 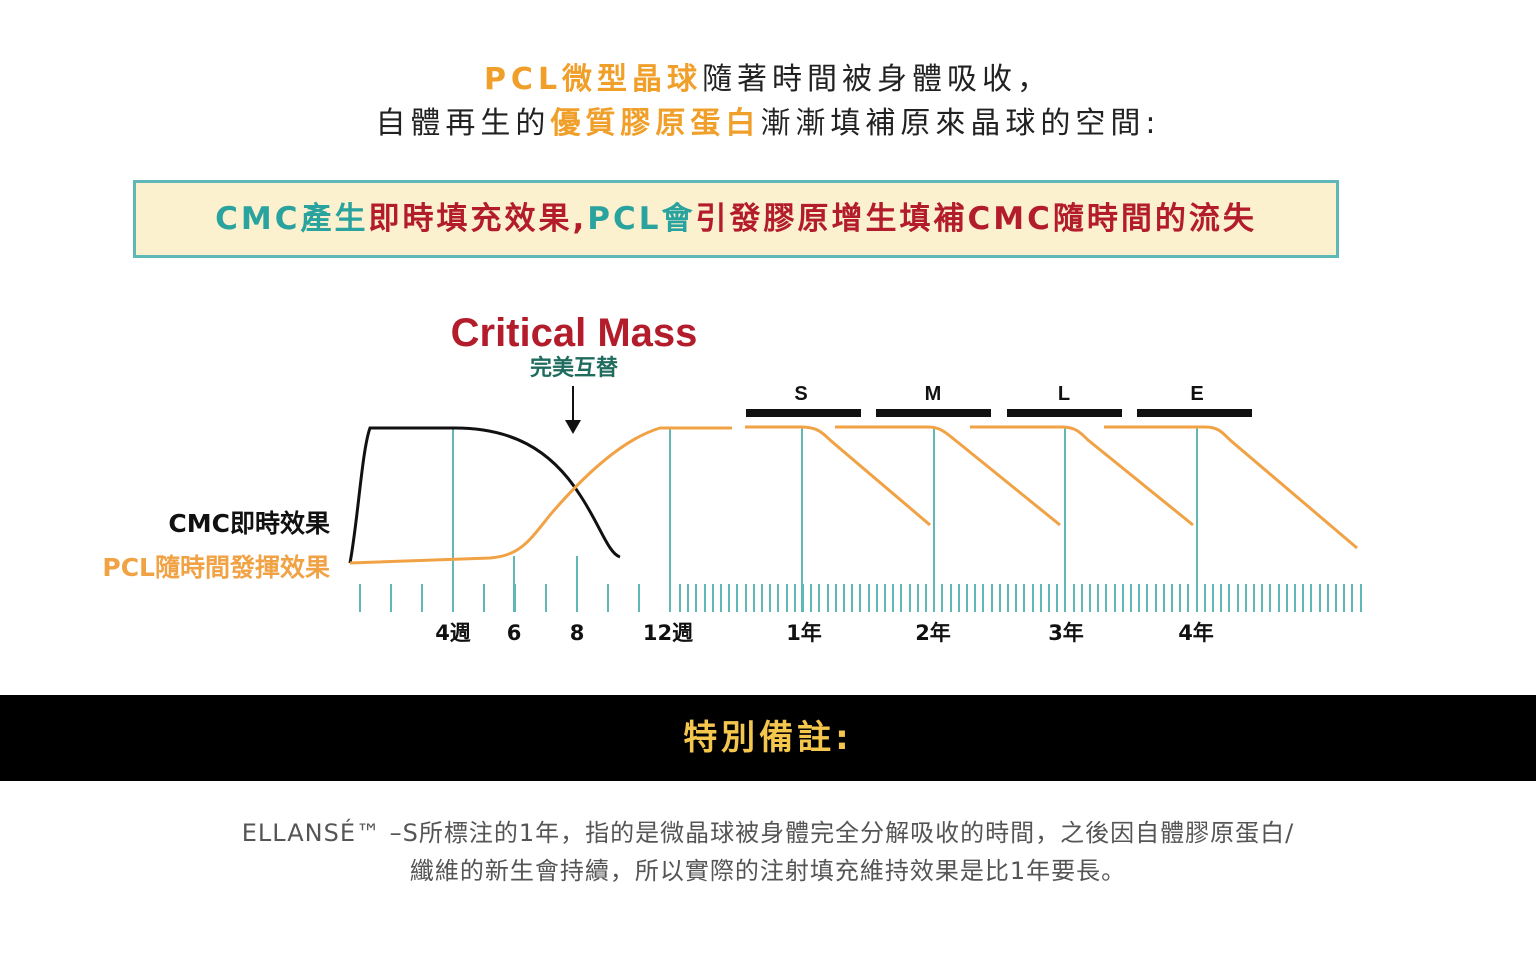 What do you see at coordinates (292, 219) in the screenshot?
I see `banner-cmc: CMC產生` at bounding box center [292, 219].